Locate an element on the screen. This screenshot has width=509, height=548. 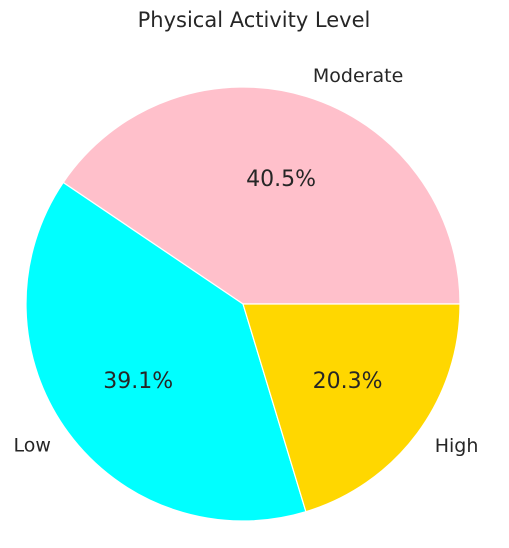
category-label-low: Low is located at coordinates (31, 446).